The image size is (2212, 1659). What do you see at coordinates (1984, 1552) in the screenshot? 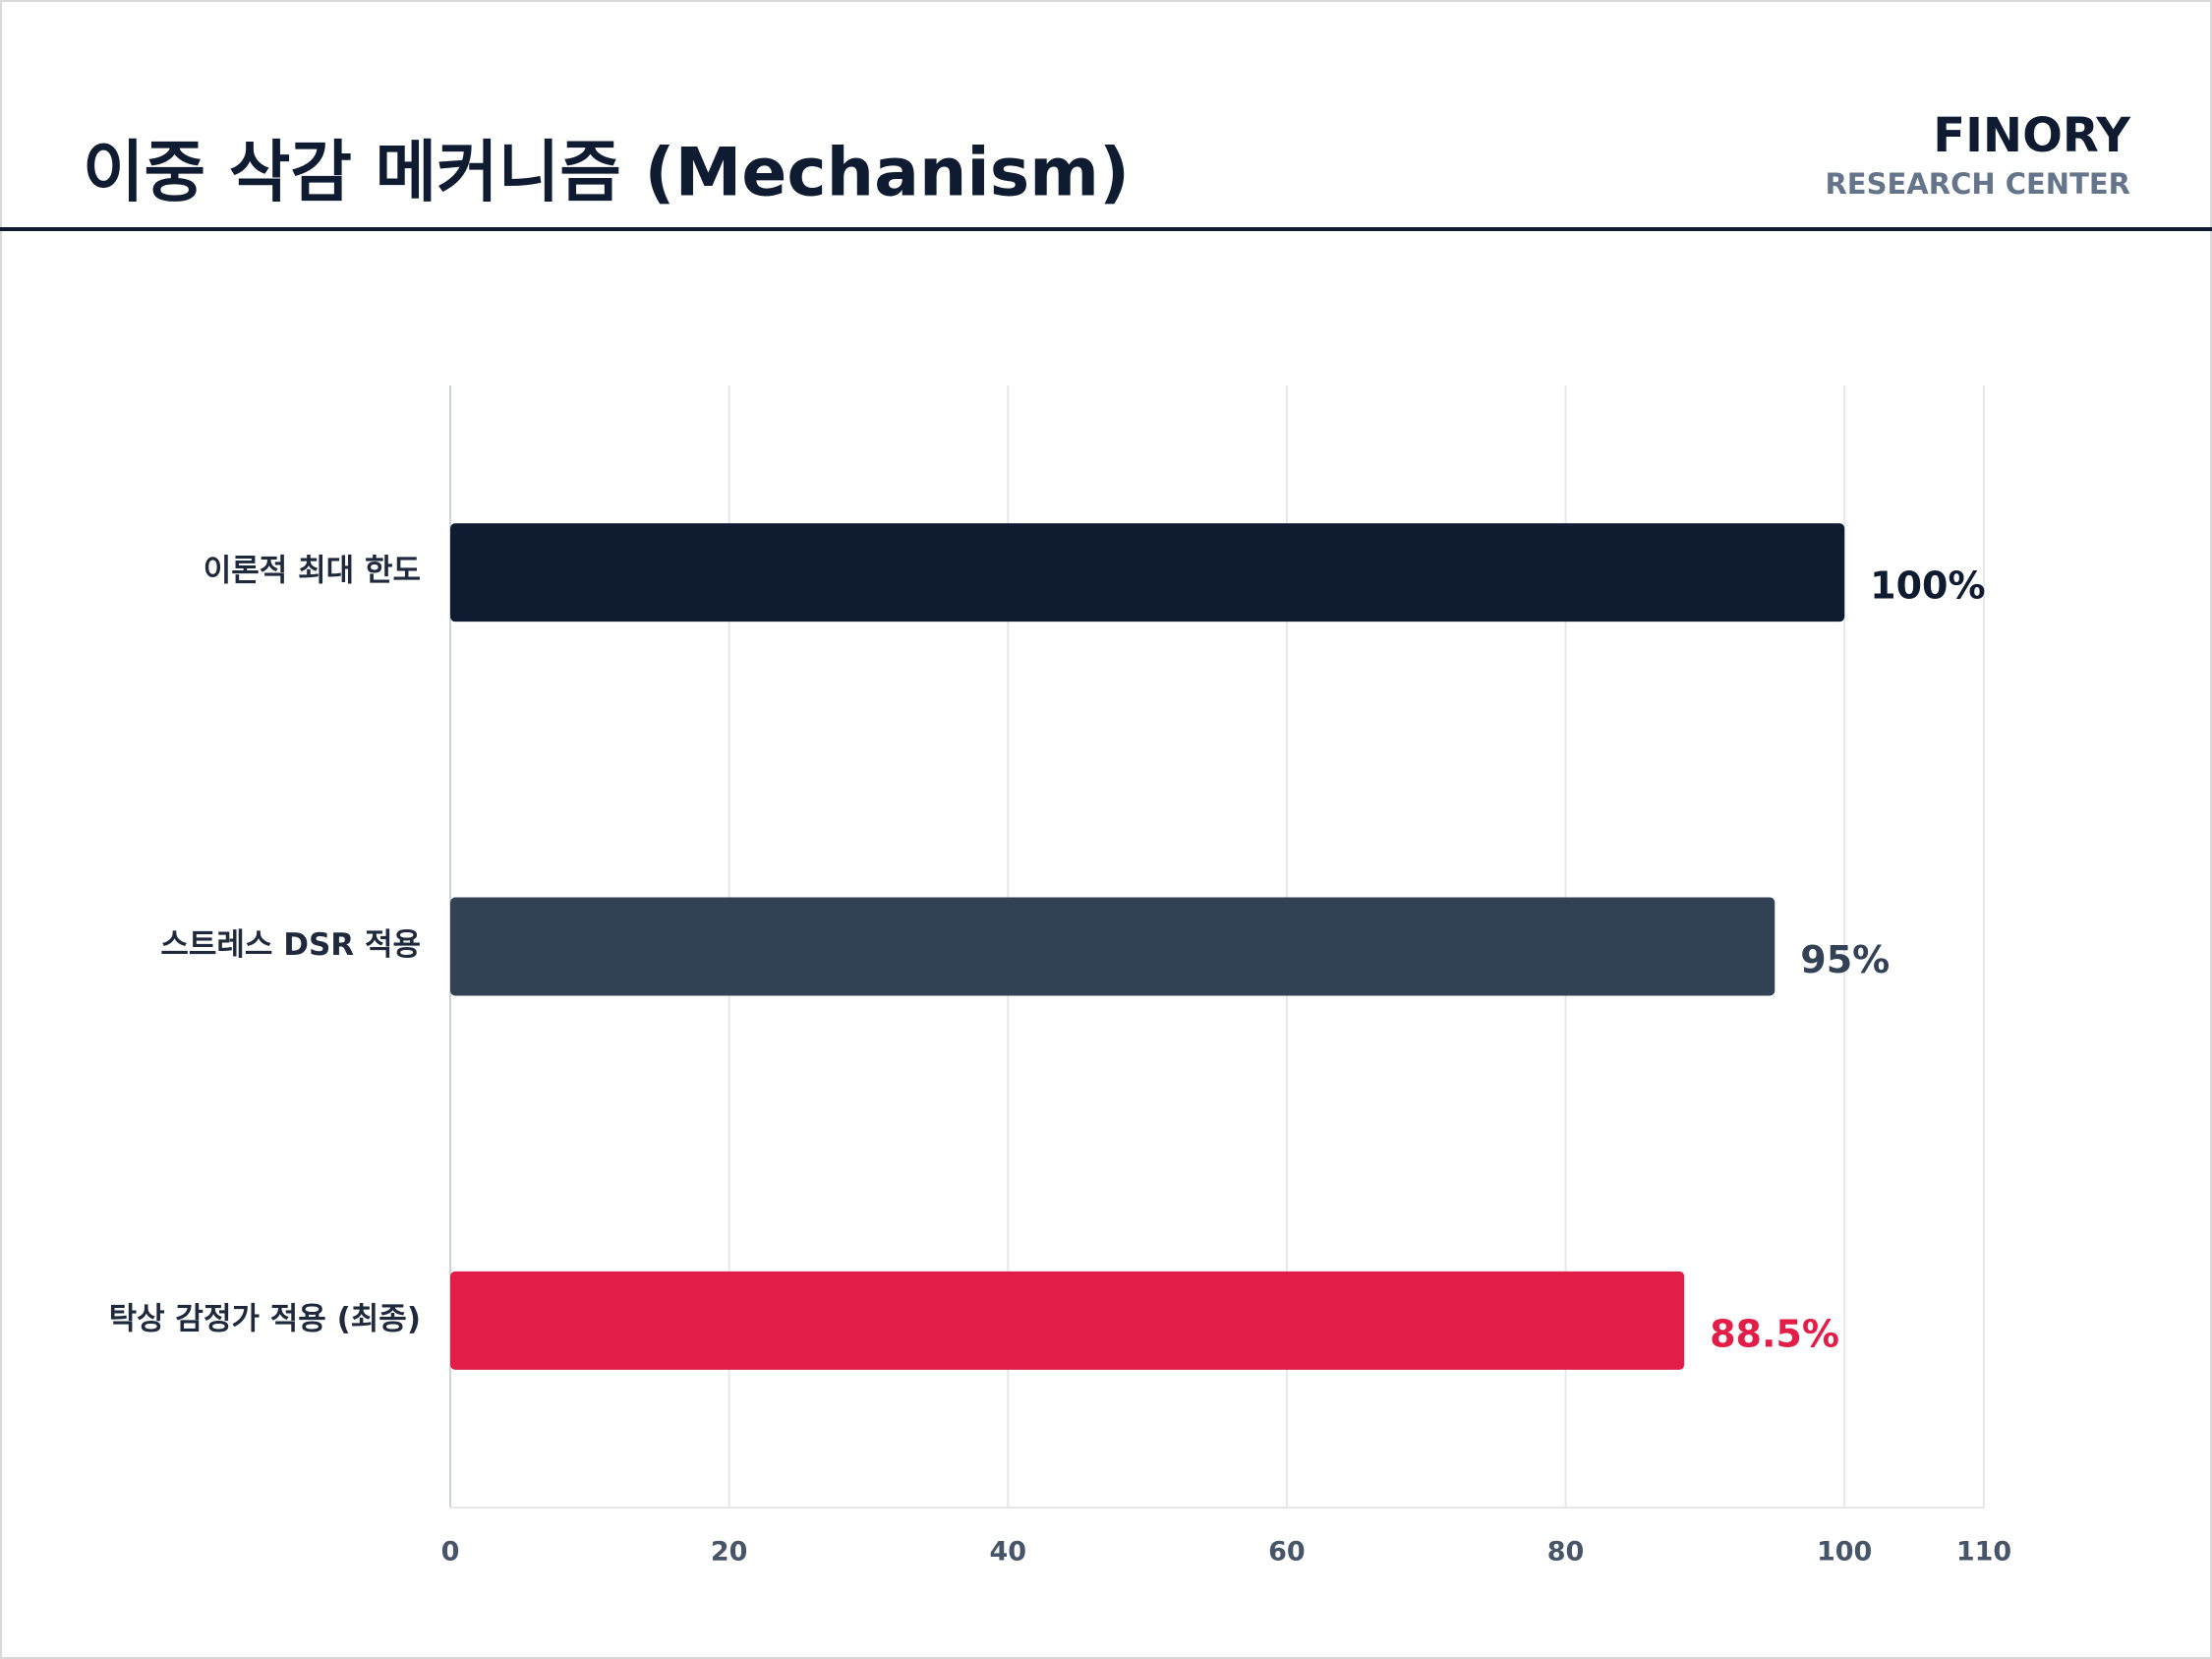
I see `x-tick-label: 110` at bounding box center [1984, 1552].